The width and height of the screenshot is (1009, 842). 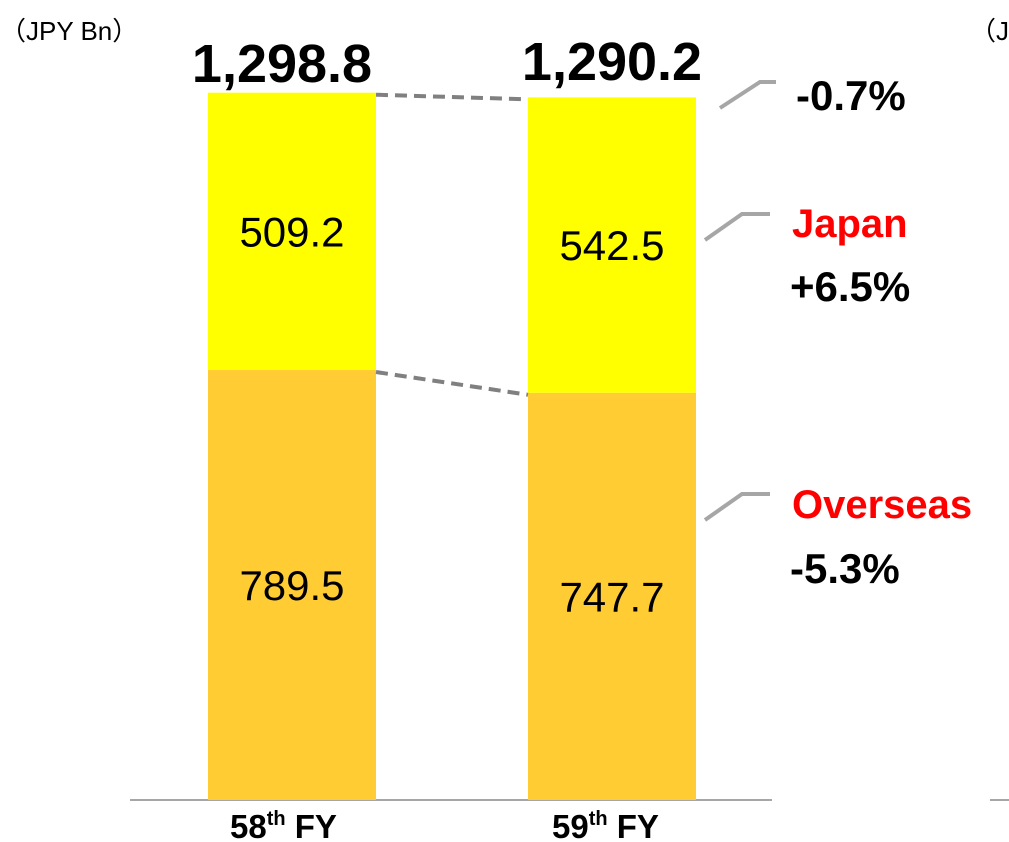 I want to click on right-cut-label: （J, so click(x=989, y=31).